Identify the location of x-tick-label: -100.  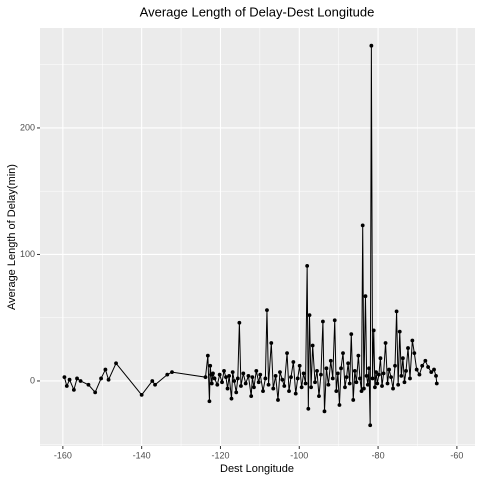
(299, 455).